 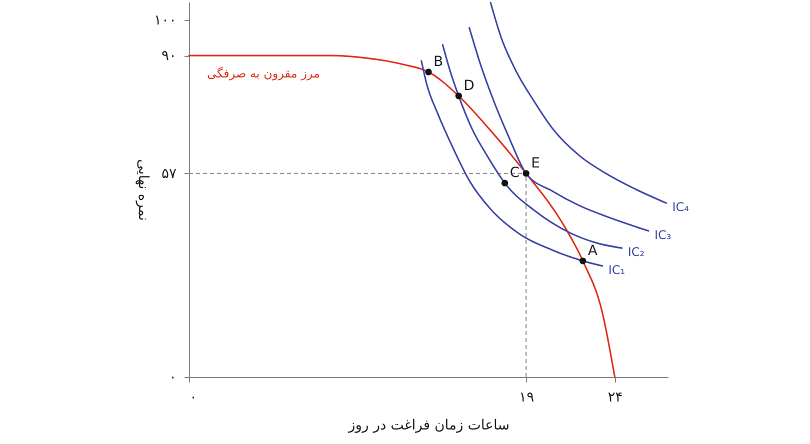 What do you see at coordinates (172, 378) in the screenshot?
I see `y-tick-label: ۰` at bounding box center [172, 378].